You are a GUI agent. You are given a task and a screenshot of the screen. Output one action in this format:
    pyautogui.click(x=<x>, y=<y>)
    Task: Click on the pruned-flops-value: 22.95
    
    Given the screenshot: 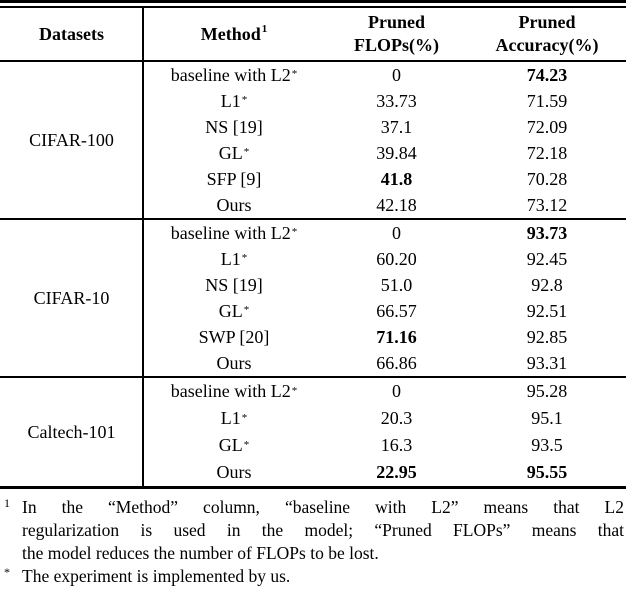 What is the action you would take?
    pyautogui.click(x=396, y=472)
    